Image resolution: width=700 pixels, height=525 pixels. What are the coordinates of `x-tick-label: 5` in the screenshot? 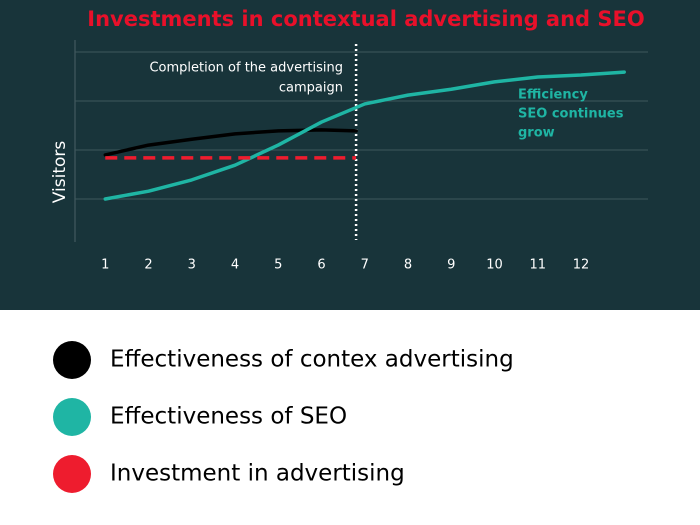 It's located at (278, 265).